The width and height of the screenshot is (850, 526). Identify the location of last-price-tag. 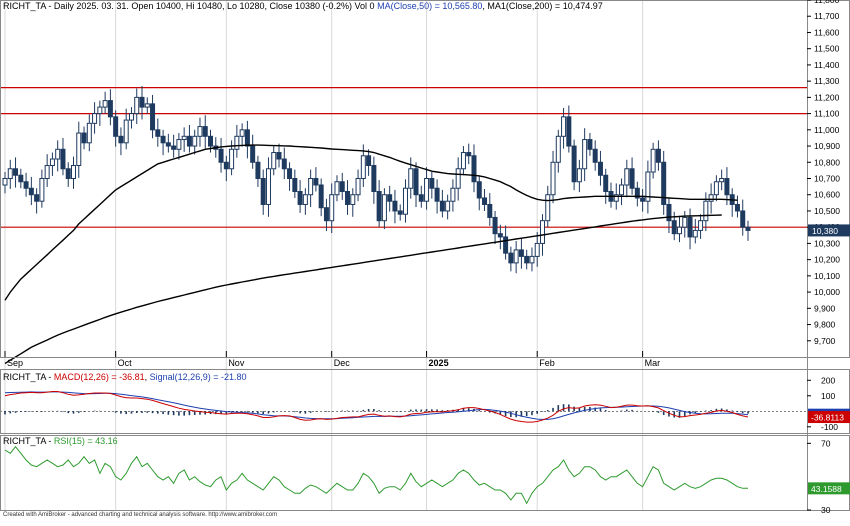
(829, 230).